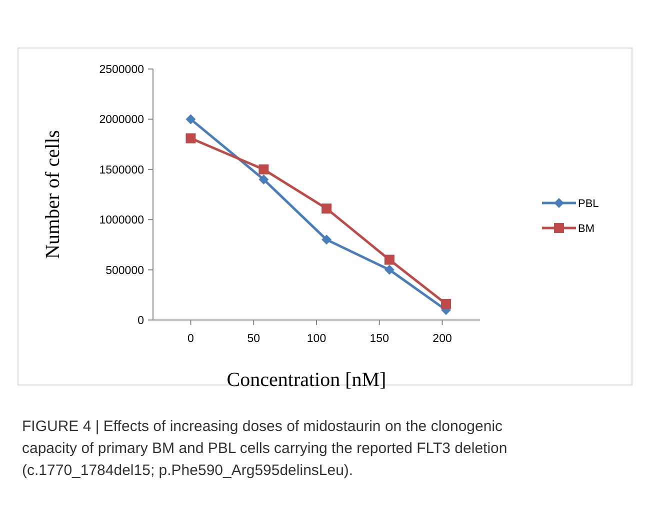  What do you see at coordinates (121, 120) in the screenshot?
I see `y-tick-label: 2000000` at bounding box center [121, 120].